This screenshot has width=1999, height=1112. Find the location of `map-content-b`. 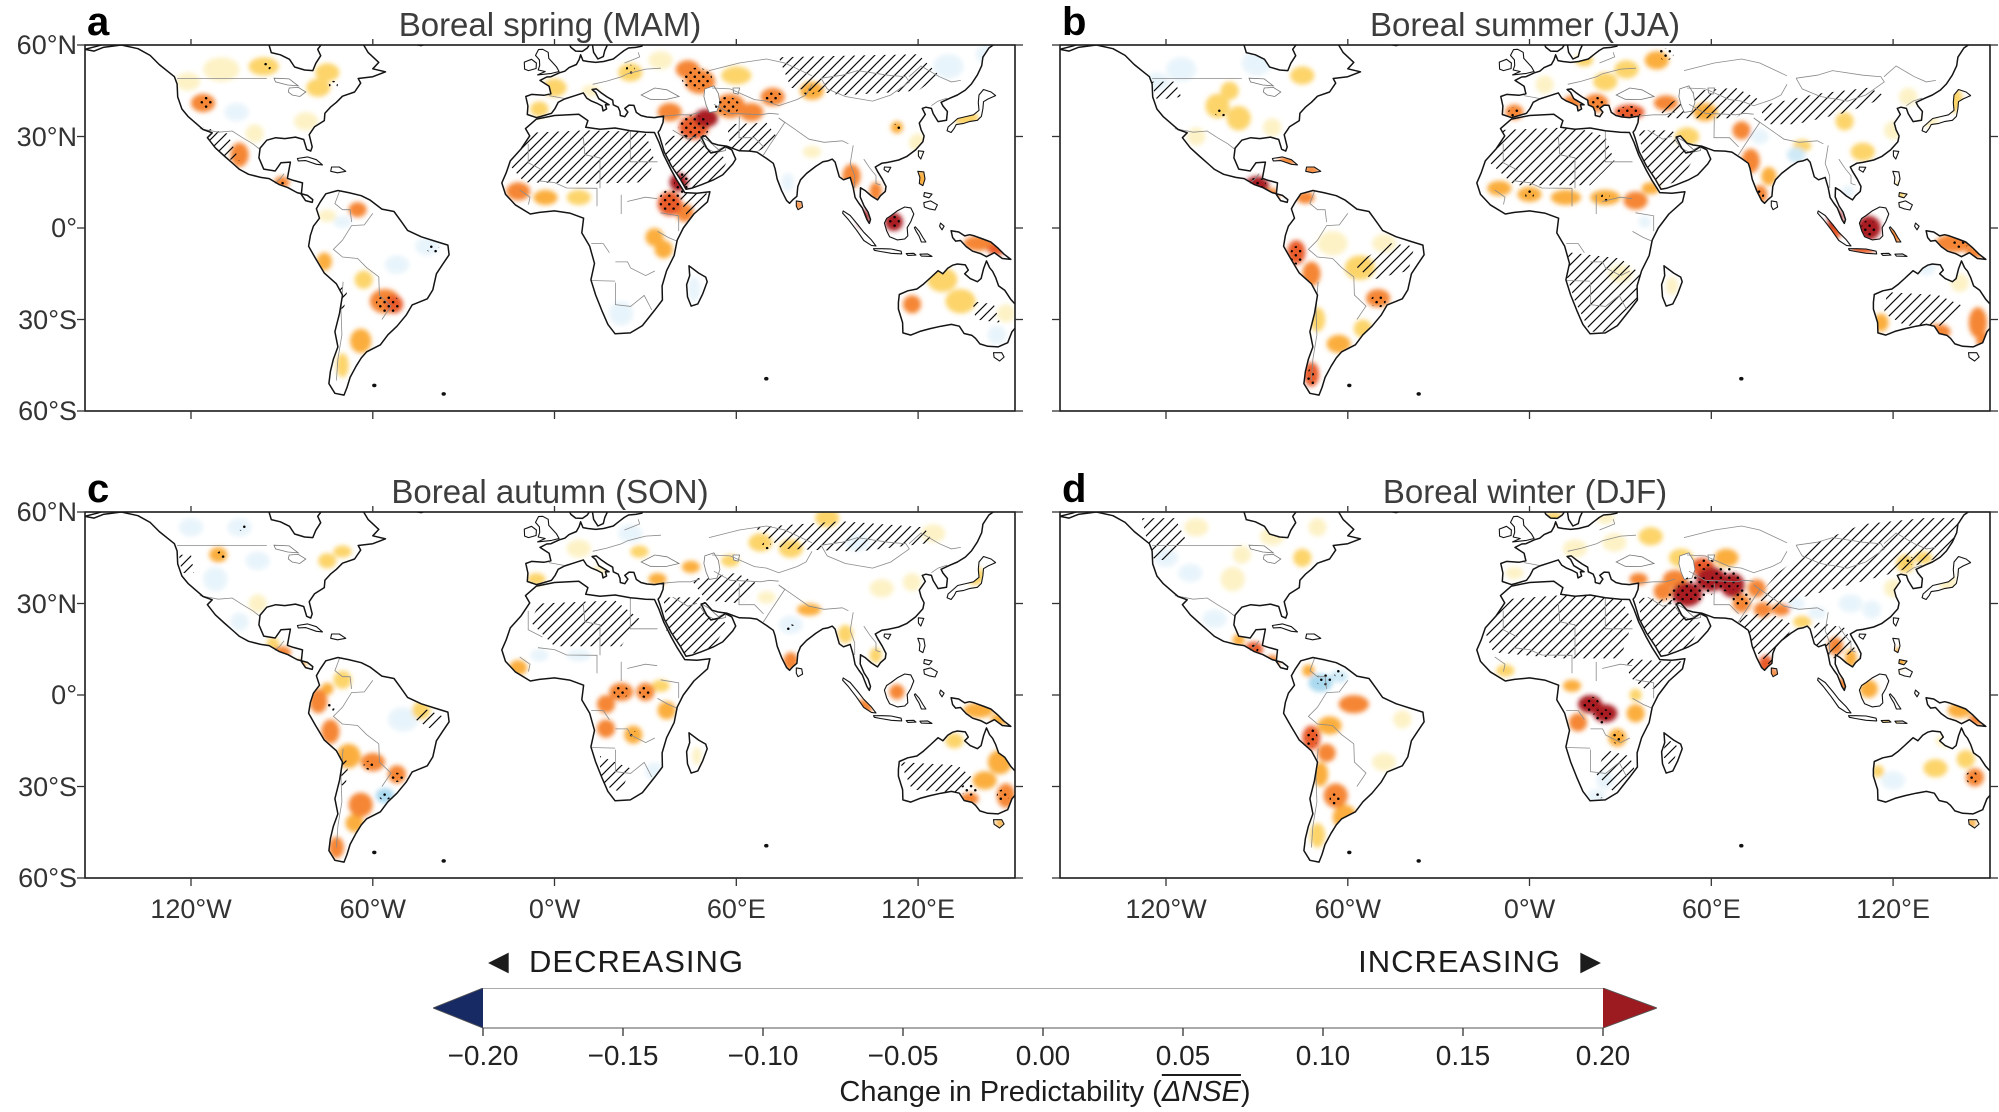

map-content-b is located at coordinates (1525, 220).